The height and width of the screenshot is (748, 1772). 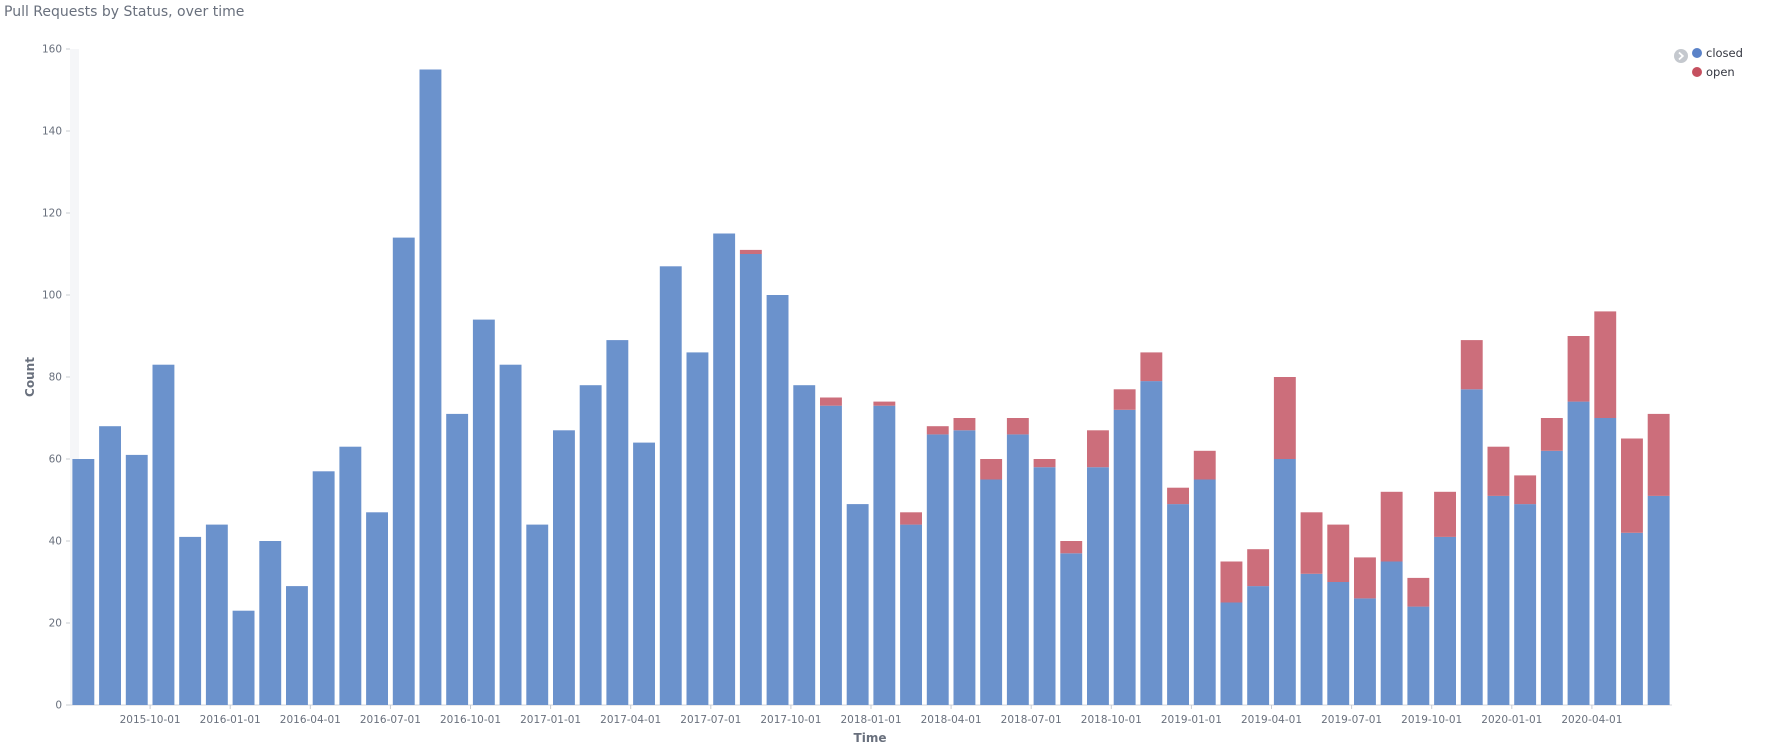 What do you see at coordinates (1713, 72) in the screenshot?
I see `legend-item-open: open` at bounding box center [1713, 72].